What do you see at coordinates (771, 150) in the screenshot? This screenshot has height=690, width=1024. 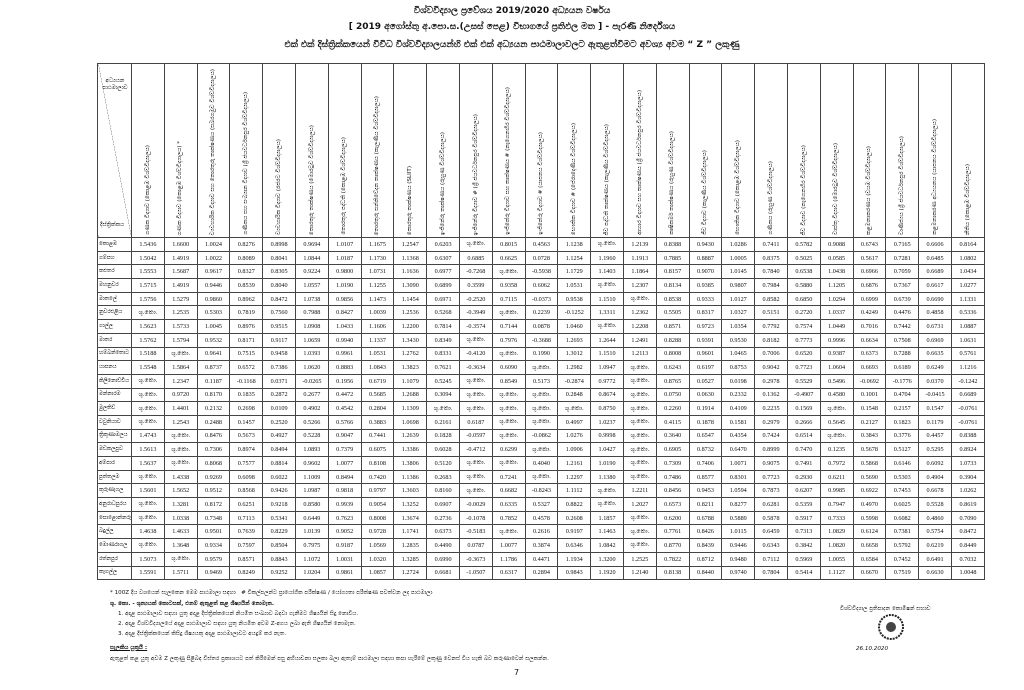 I see `column-header: ගණිතය (රුහුණ විශ්වවිද්‍යාලය)` at bounding box center [771, 150].